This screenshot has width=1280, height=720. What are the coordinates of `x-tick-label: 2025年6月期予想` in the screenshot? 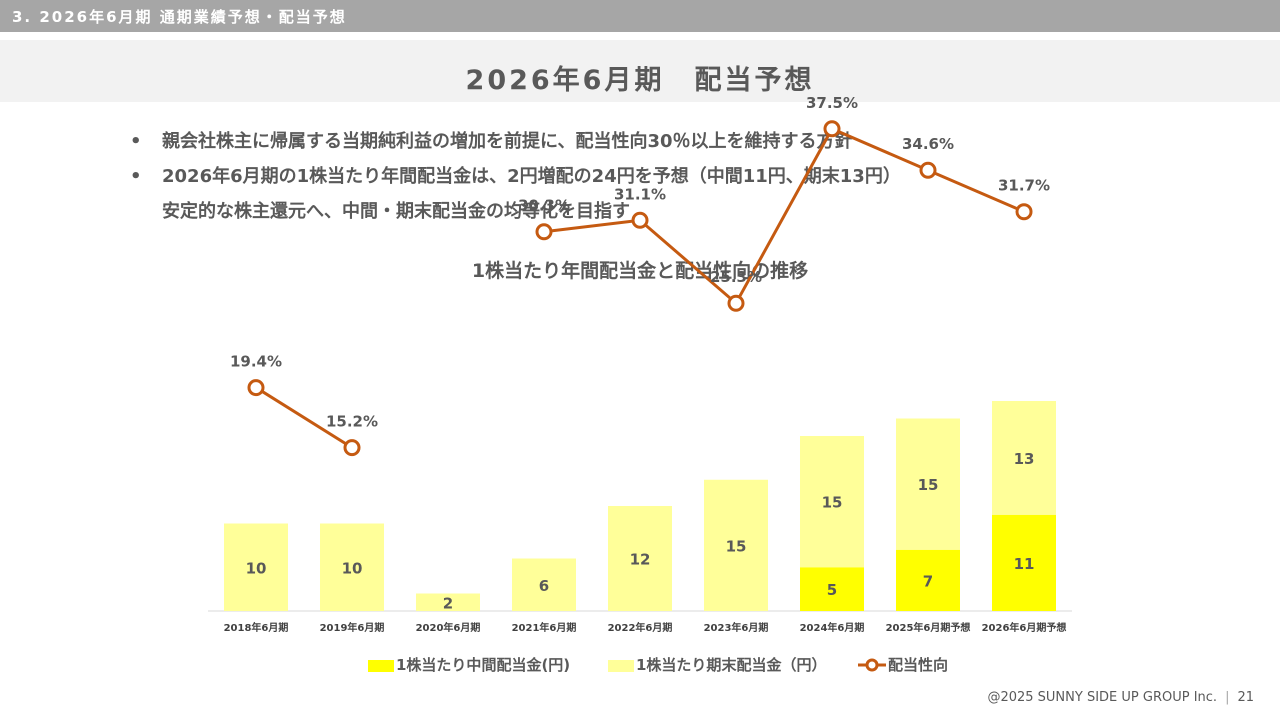 It's located at (928, 627).